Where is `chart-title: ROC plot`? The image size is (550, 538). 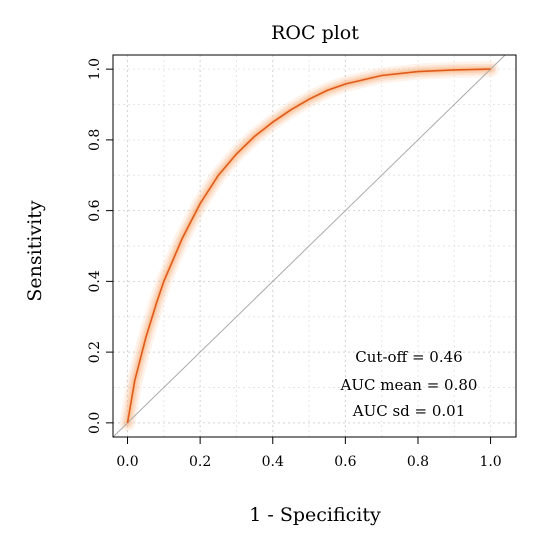
chart-title: ROC plot is located at coordinates (315, 33).